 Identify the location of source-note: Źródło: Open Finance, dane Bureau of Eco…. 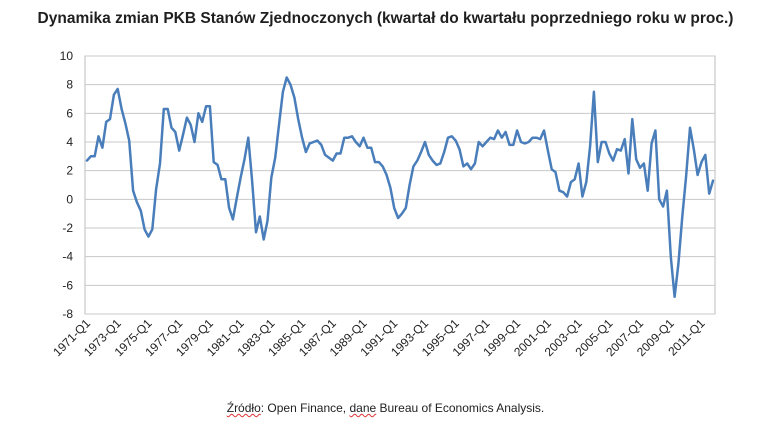
(385, 408).